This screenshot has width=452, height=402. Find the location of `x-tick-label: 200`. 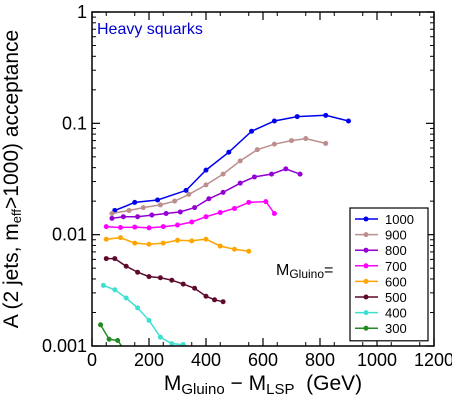

x-tick-label: 200 is located at coordinates (149, 360).